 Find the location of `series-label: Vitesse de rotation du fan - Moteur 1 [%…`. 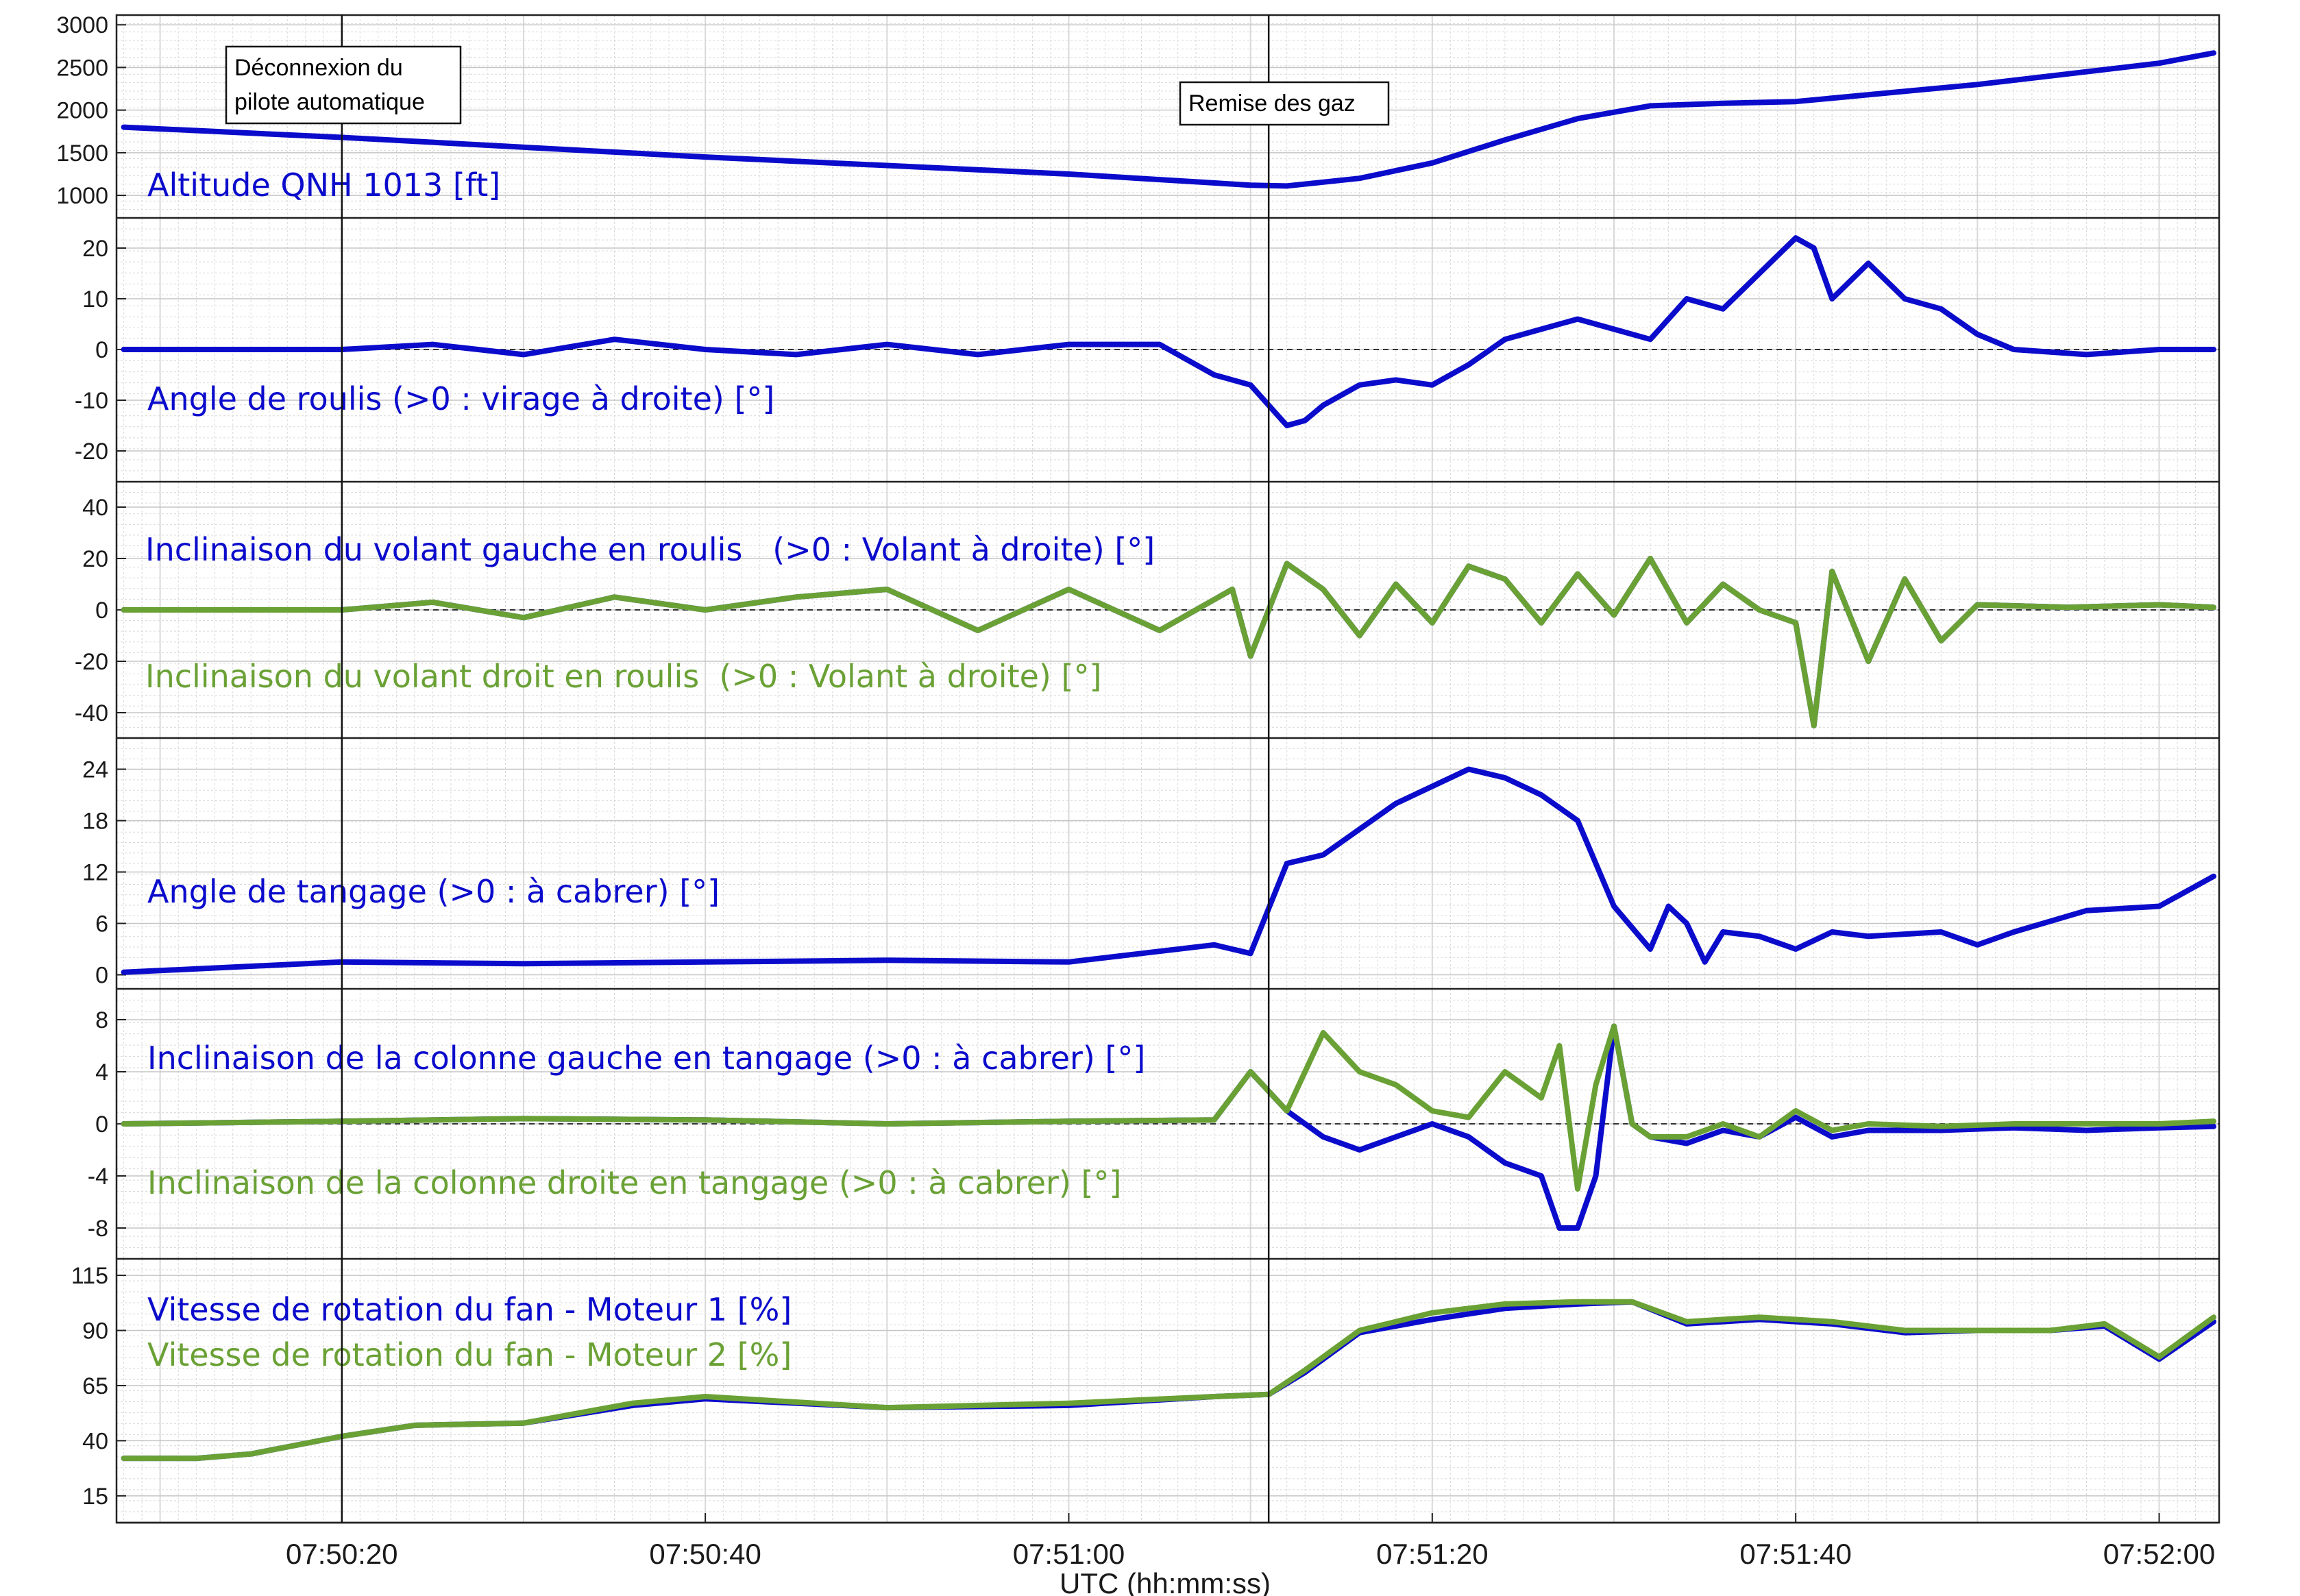

series-label: Vitesse de rotation du fan - Moteur 1 [%… is located at coordinates (469, 1309).